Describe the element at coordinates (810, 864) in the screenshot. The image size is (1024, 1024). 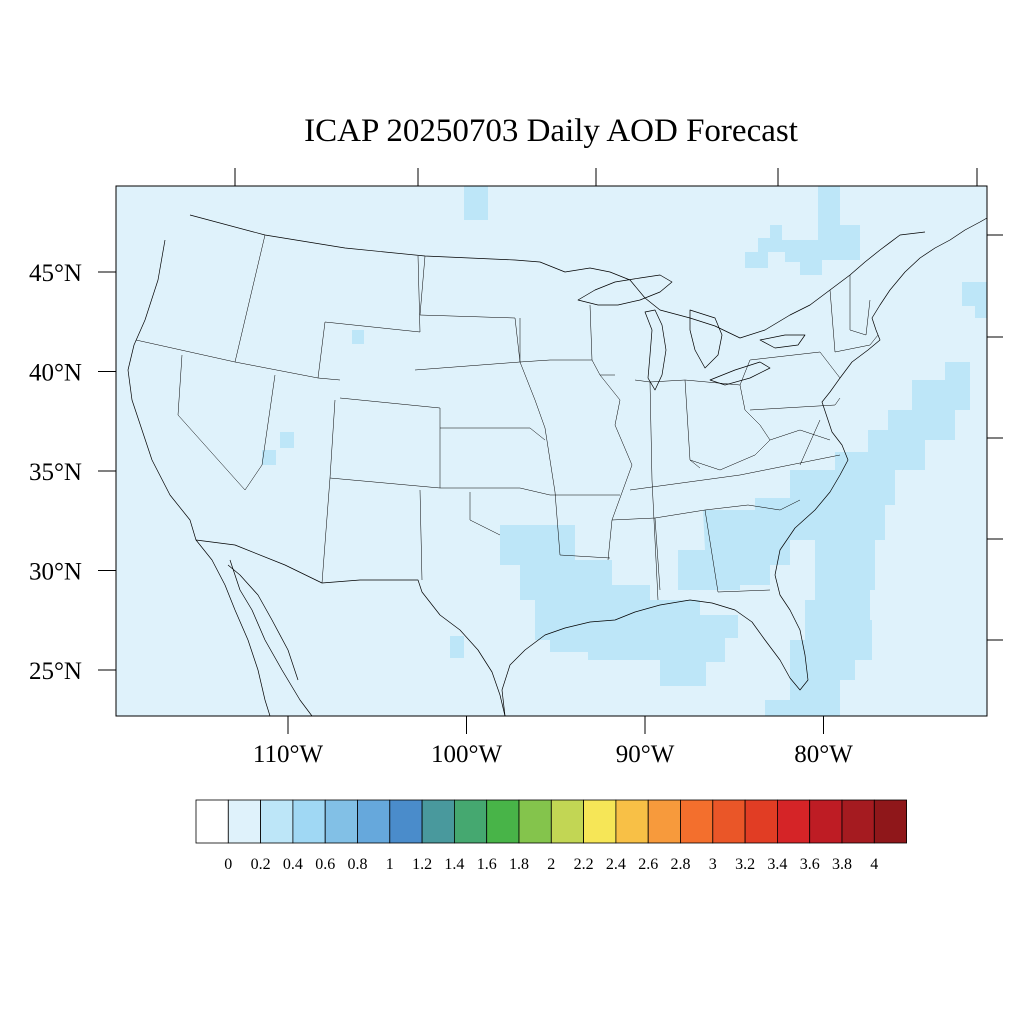
I see `colorbar-label: 3.6` at that location.